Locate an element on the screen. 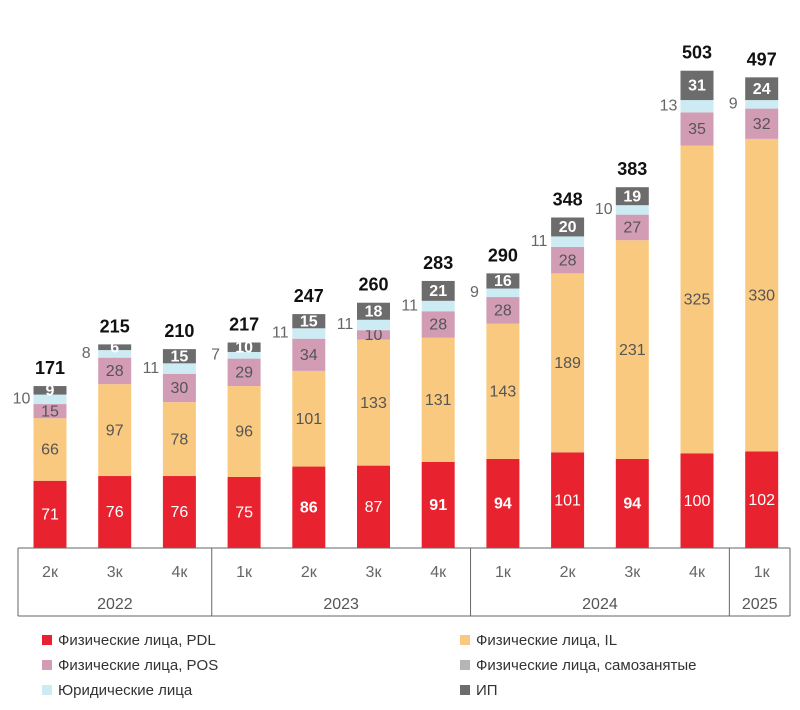  data-label: 32 is located at coordinates (762, 124).